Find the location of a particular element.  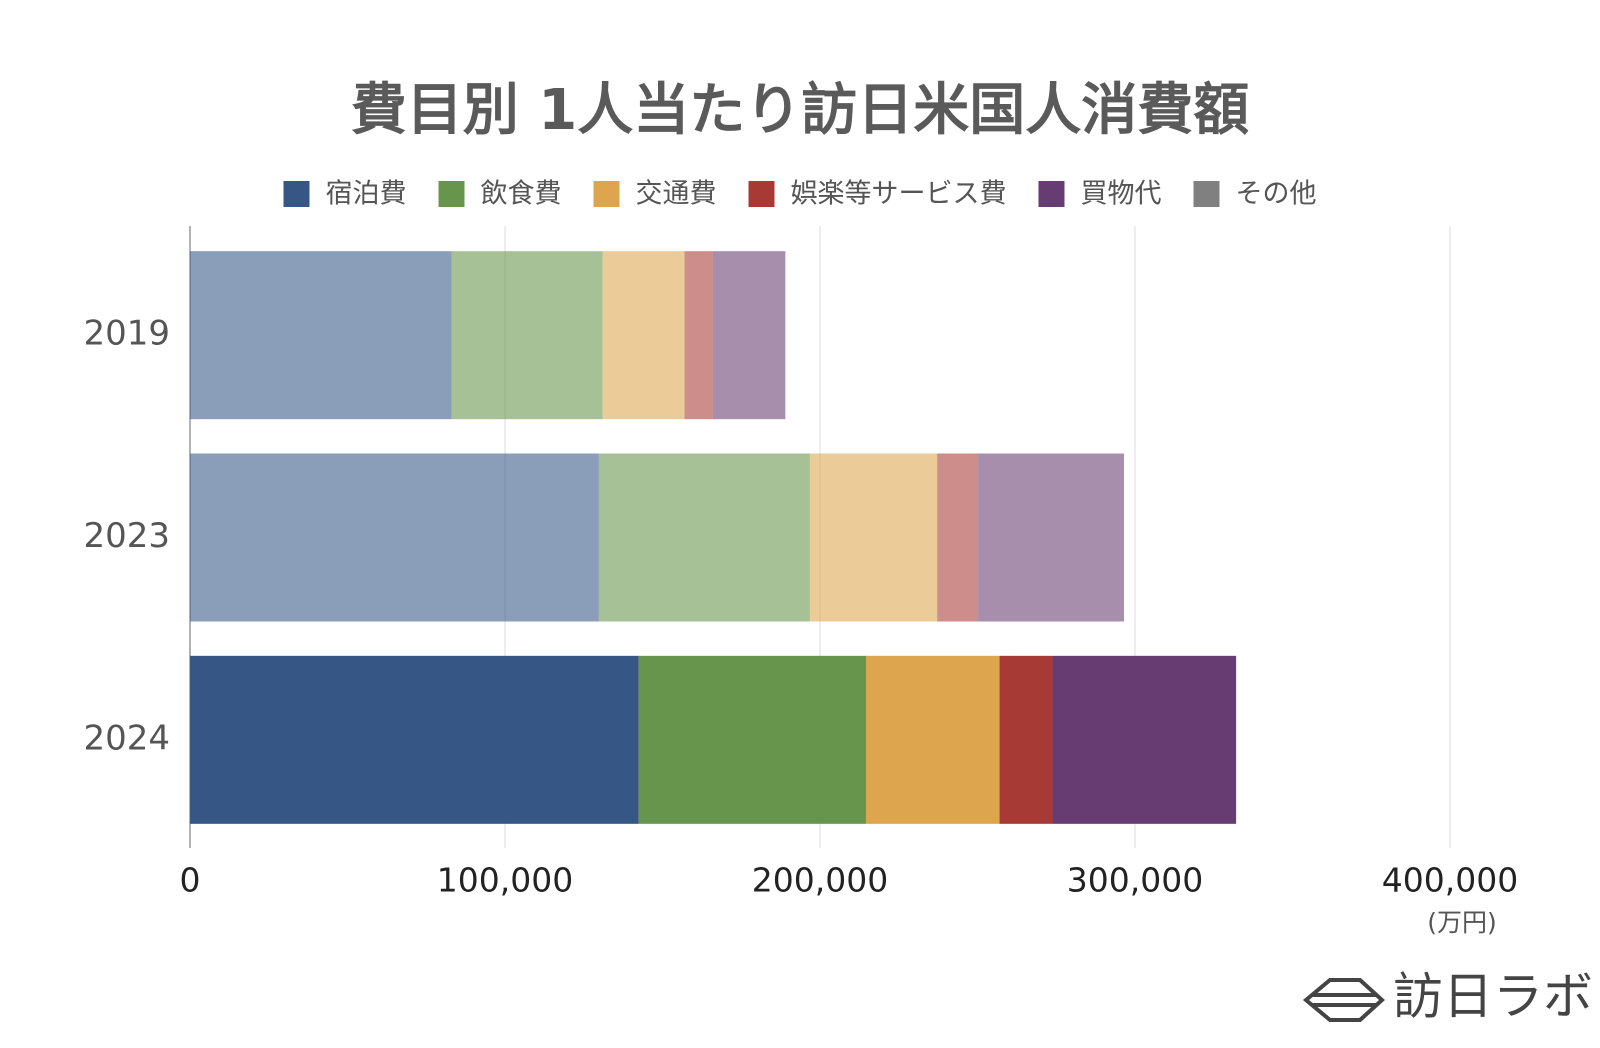

axis-unit: (万円) is located at coordinates (1462, 922).